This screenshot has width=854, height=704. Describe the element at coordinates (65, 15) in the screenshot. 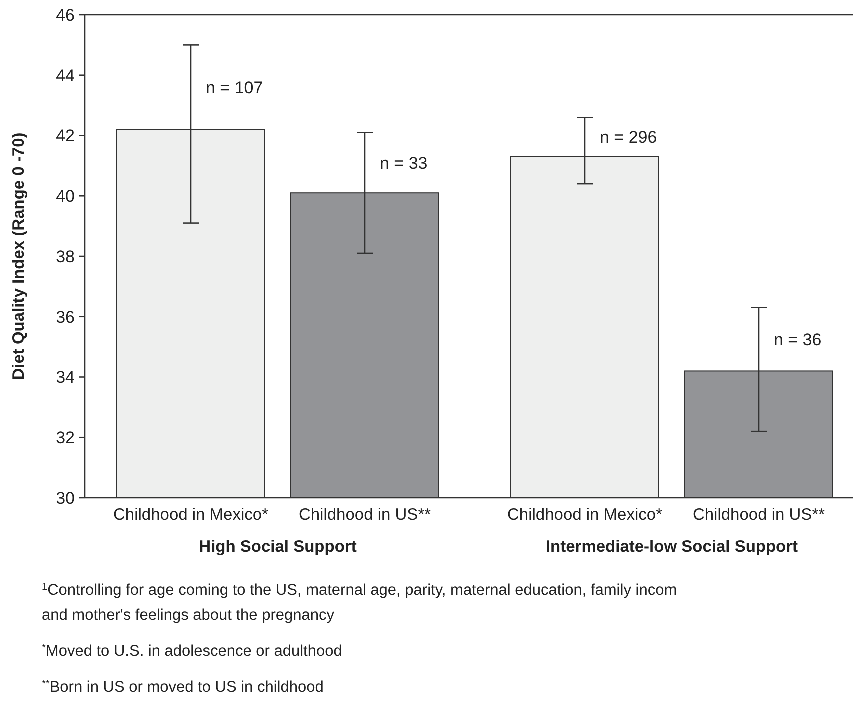

I see `y-tick-label: 46` at that location.